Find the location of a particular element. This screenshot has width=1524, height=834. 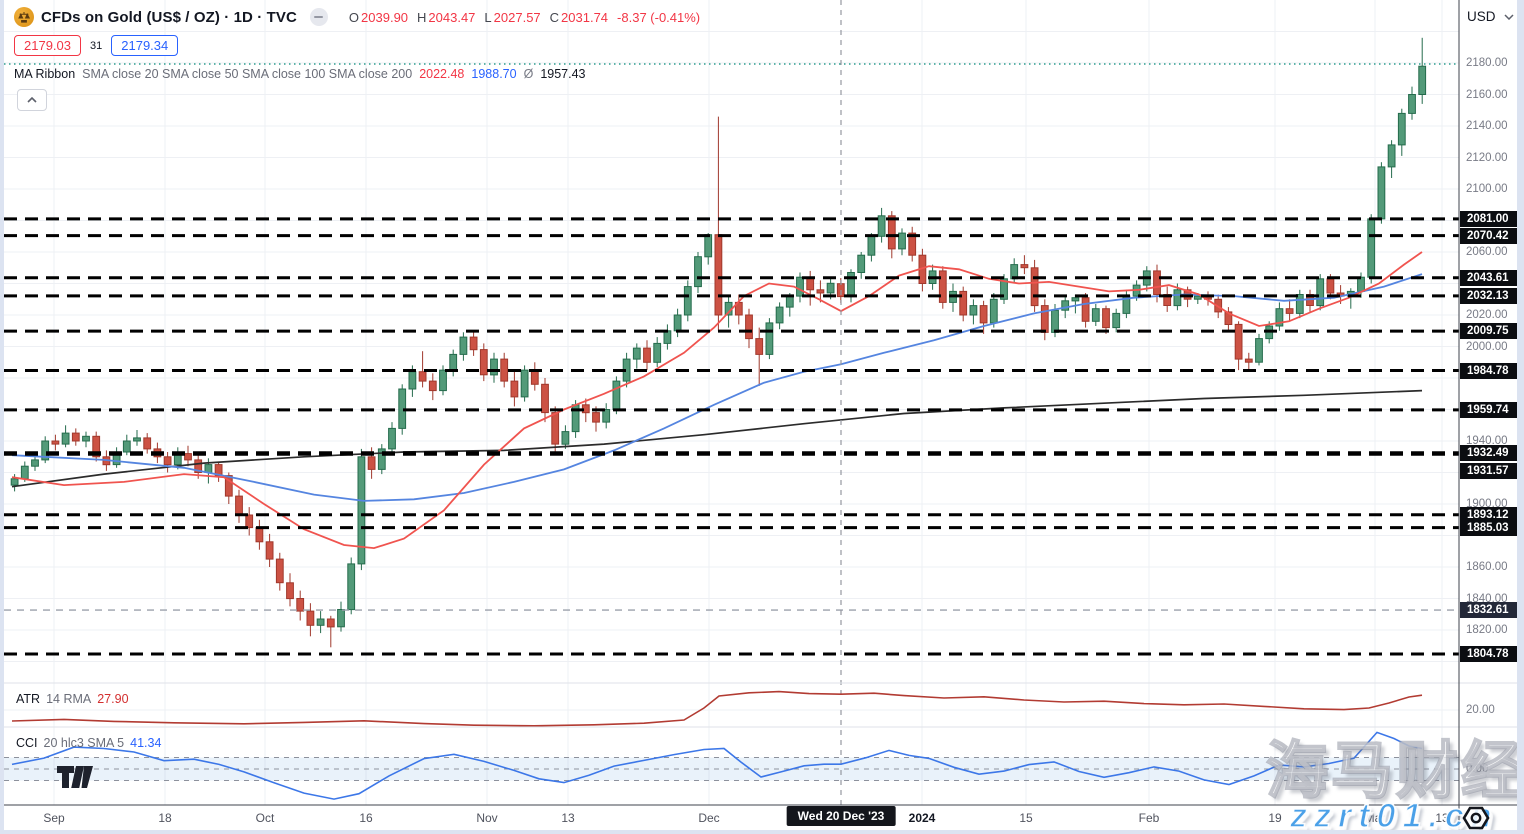

buy-button: 2179.34 is located at coordinates (145, 45).